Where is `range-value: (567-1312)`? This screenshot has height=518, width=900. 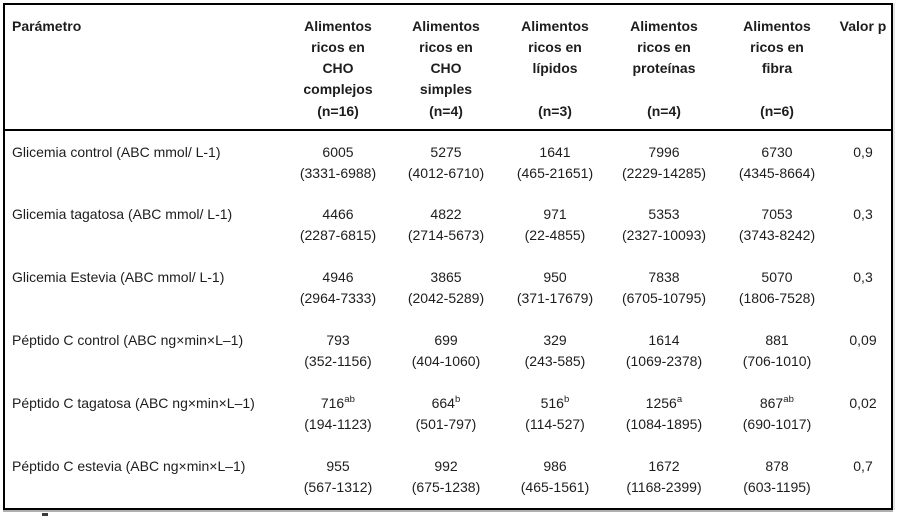 range-value: (567-1312) is located at coordinates (338, 487).